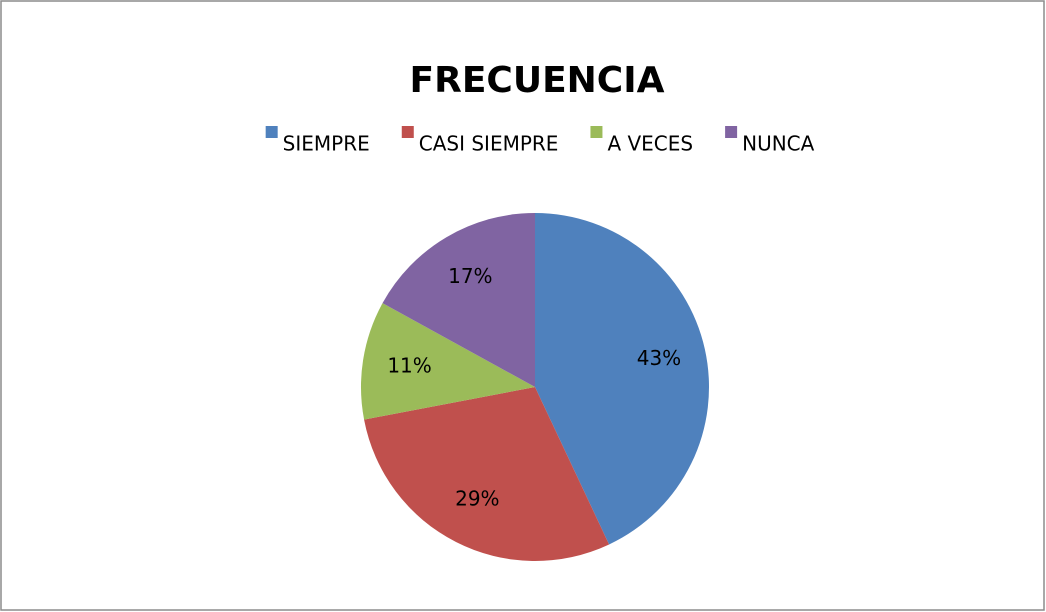  I want to click on data-label: 17%, so click(470, 276).